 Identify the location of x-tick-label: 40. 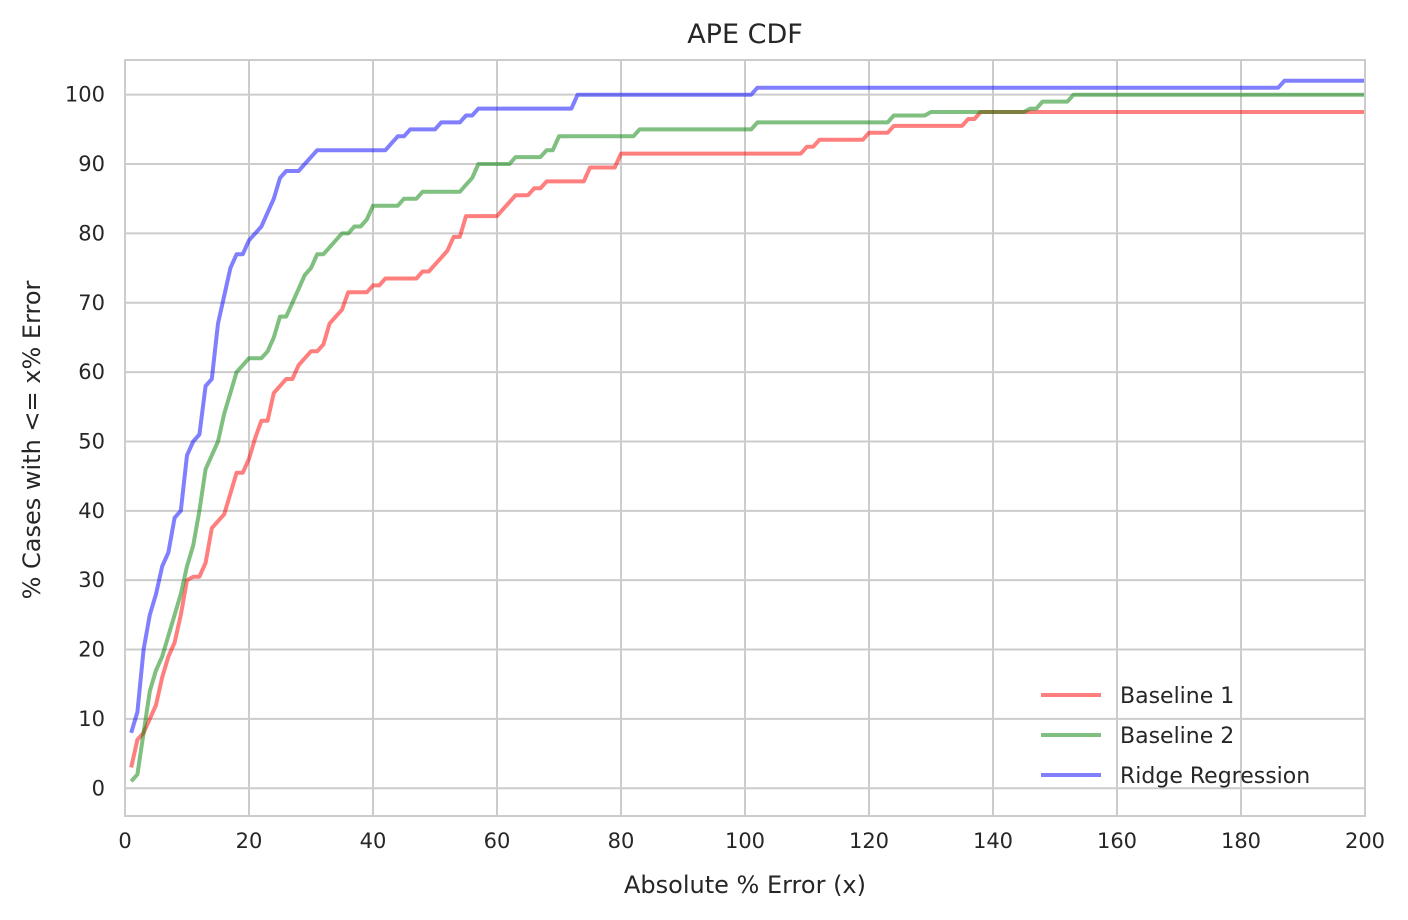
(373, 841).